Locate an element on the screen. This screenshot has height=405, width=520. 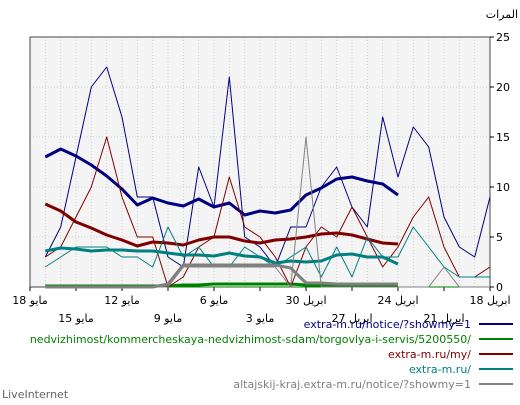
legend-label: extra-m.ru/notice/?showmy=1 is located at coordinates (387, 324).